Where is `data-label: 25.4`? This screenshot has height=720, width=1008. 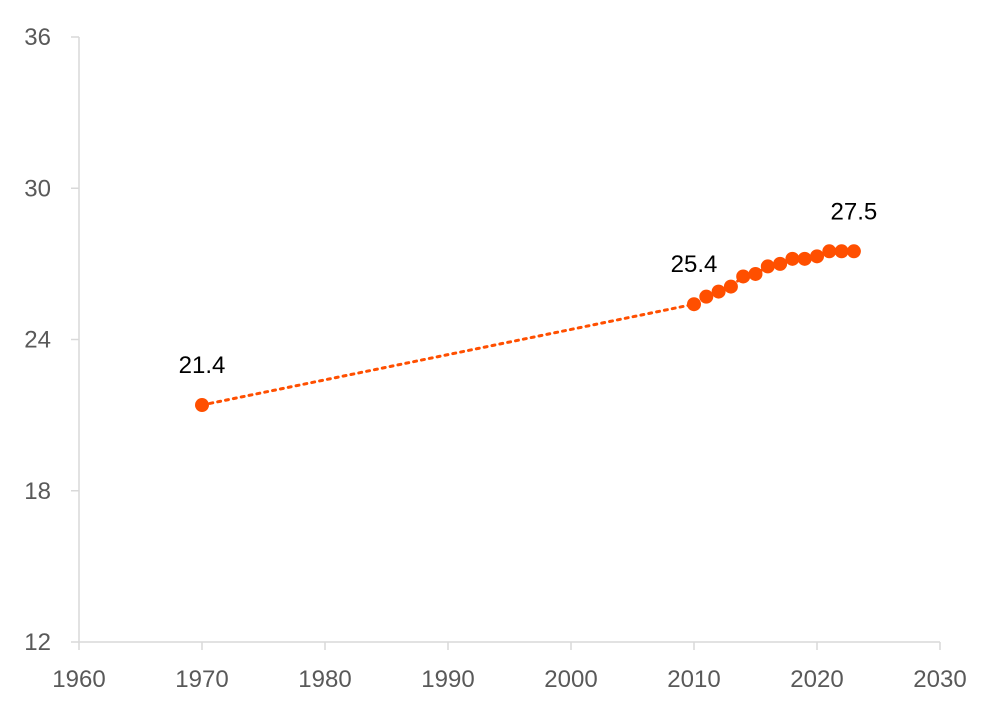
data-label: 25.4 is located at coordinates (694, 264).